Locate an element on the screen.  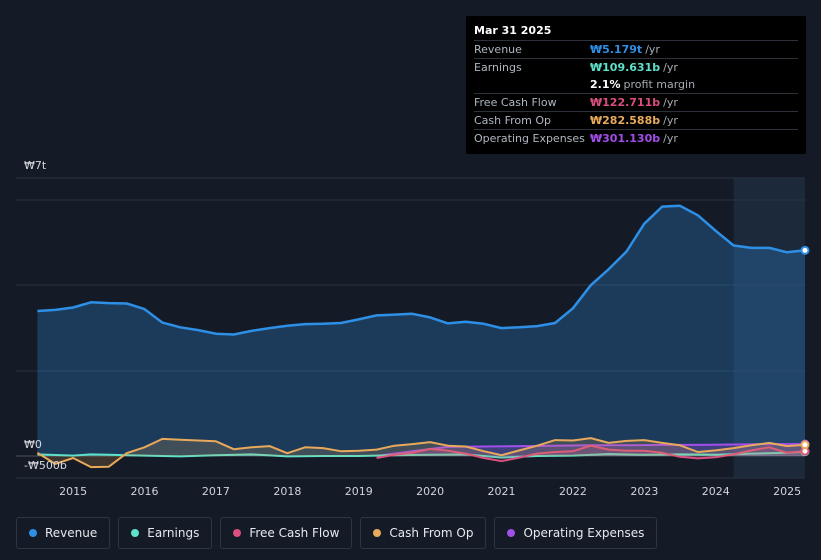
cash-from-op-line is located at coordinates (421, 453).